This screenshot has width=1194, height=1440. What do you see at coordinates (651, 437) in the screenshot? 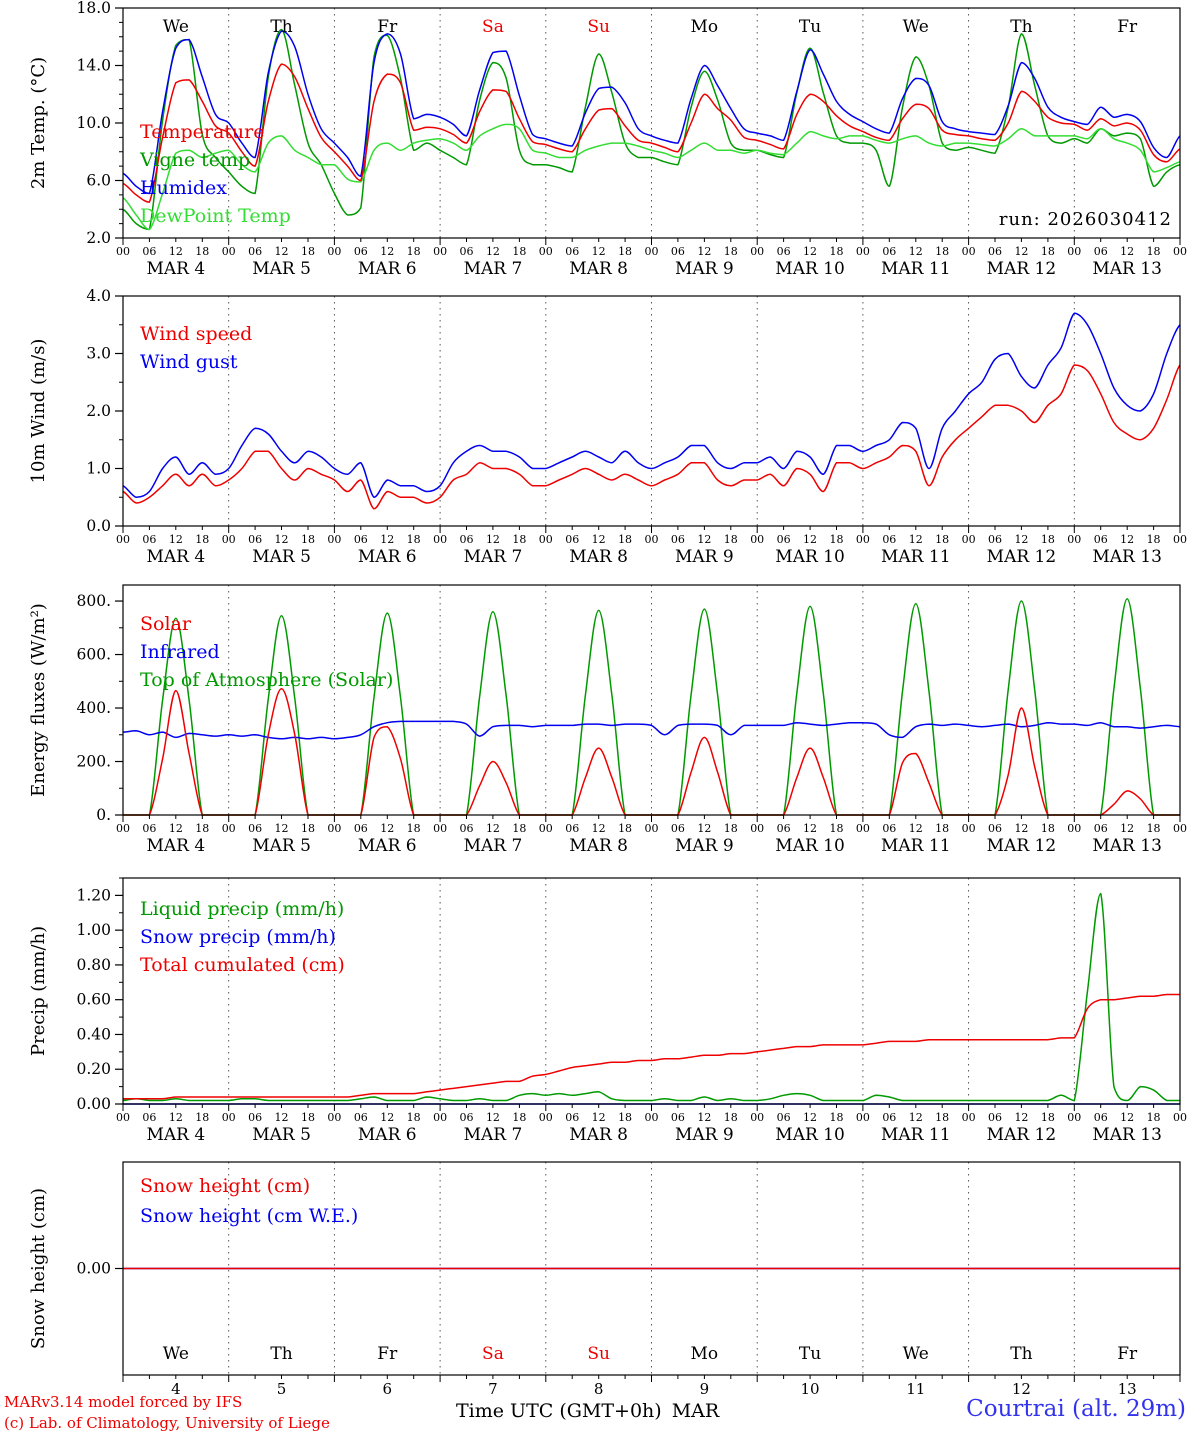
I see `series-line-wind-speed` at bounding box center [651, 437].